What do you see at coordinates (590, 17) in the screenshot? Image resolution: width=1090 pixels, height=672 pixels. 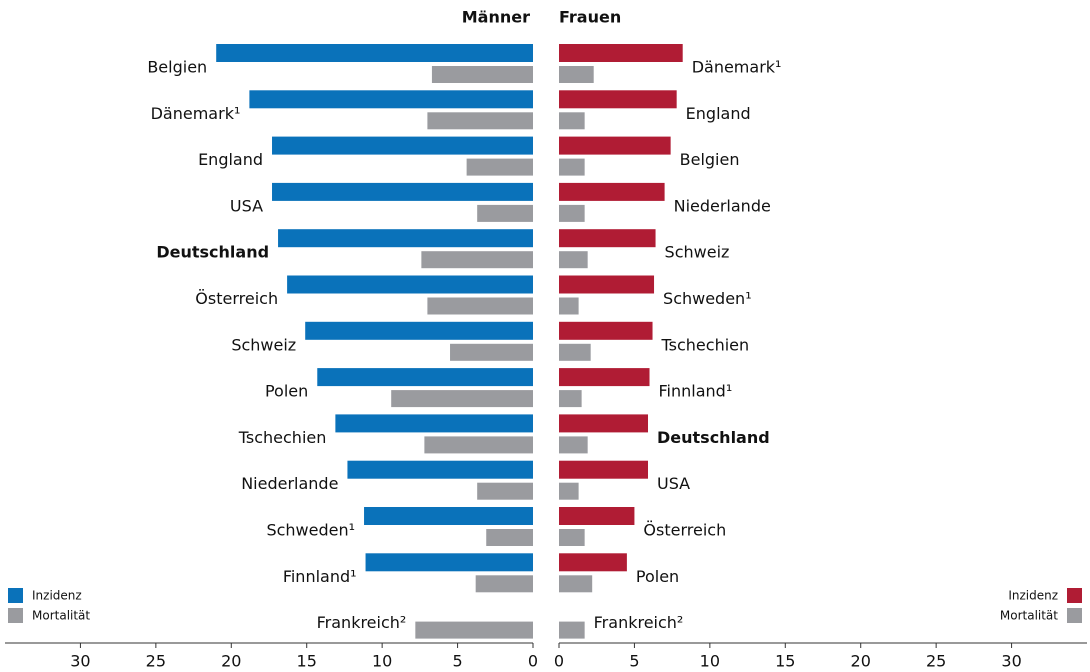 I see `panel-title: Frauen` at bounding box center [590, 17].